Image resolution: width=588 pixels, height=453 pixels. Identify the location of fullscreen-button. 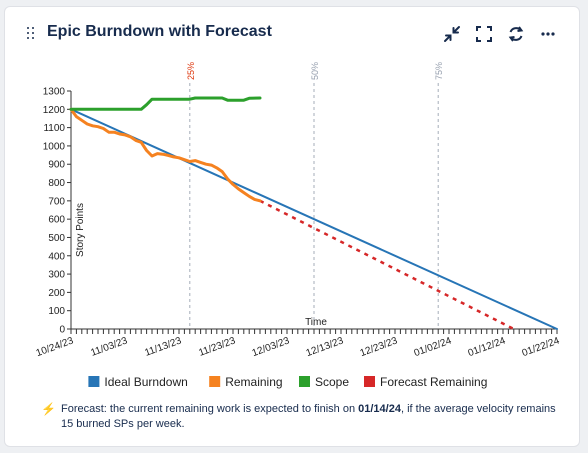
(484, 34).